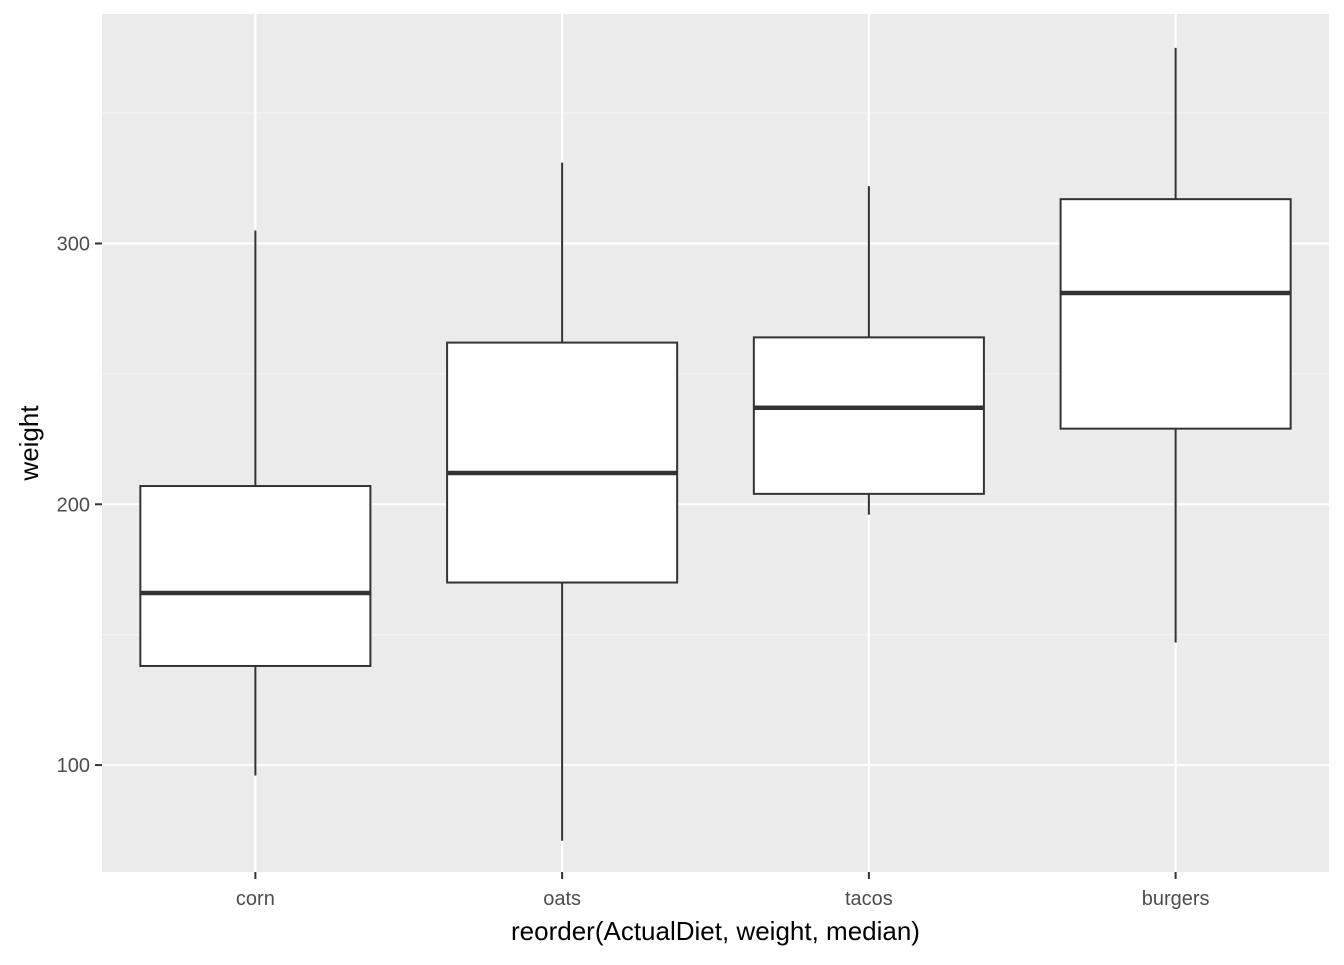 The image size is (1344, 965). What do you see at coordinates (29, 443) in the screenshot?
I see `y-axis-title: weight` at bounding box center [29, 443].